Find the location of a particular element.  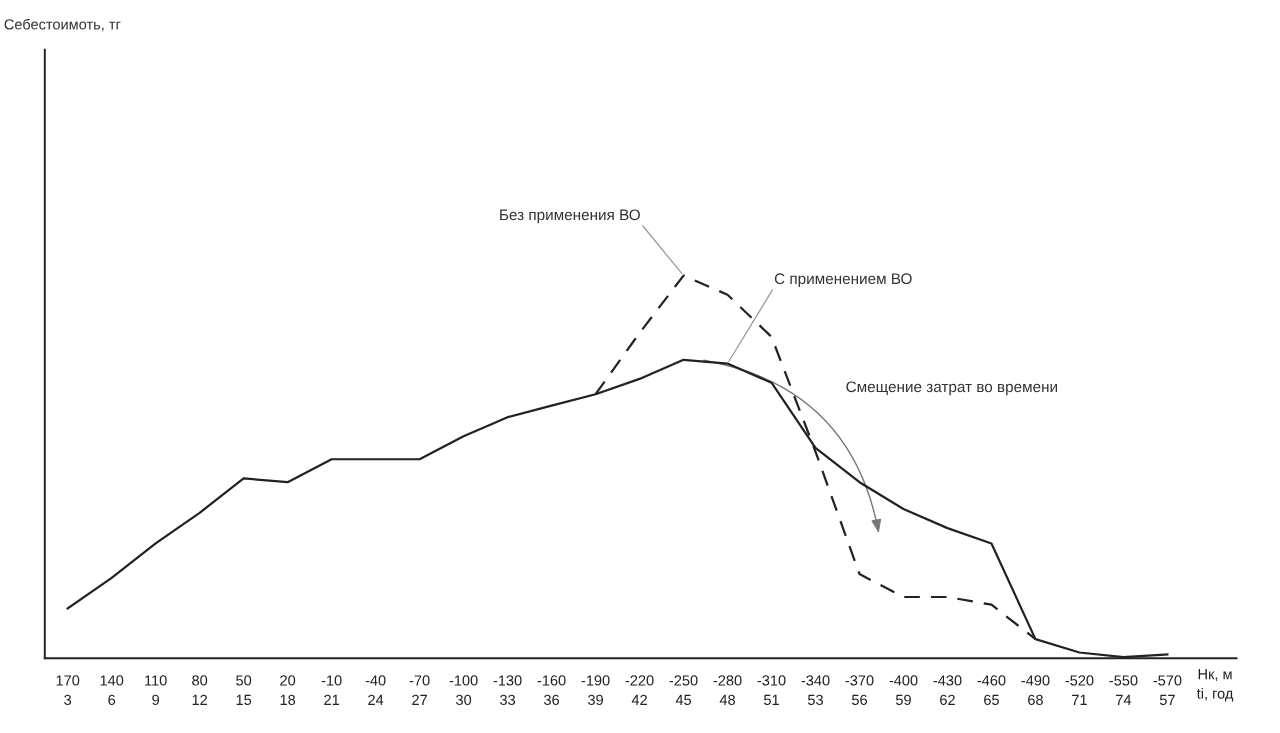

x-tick-label: -40 24 is located at coordinates (375, 690).